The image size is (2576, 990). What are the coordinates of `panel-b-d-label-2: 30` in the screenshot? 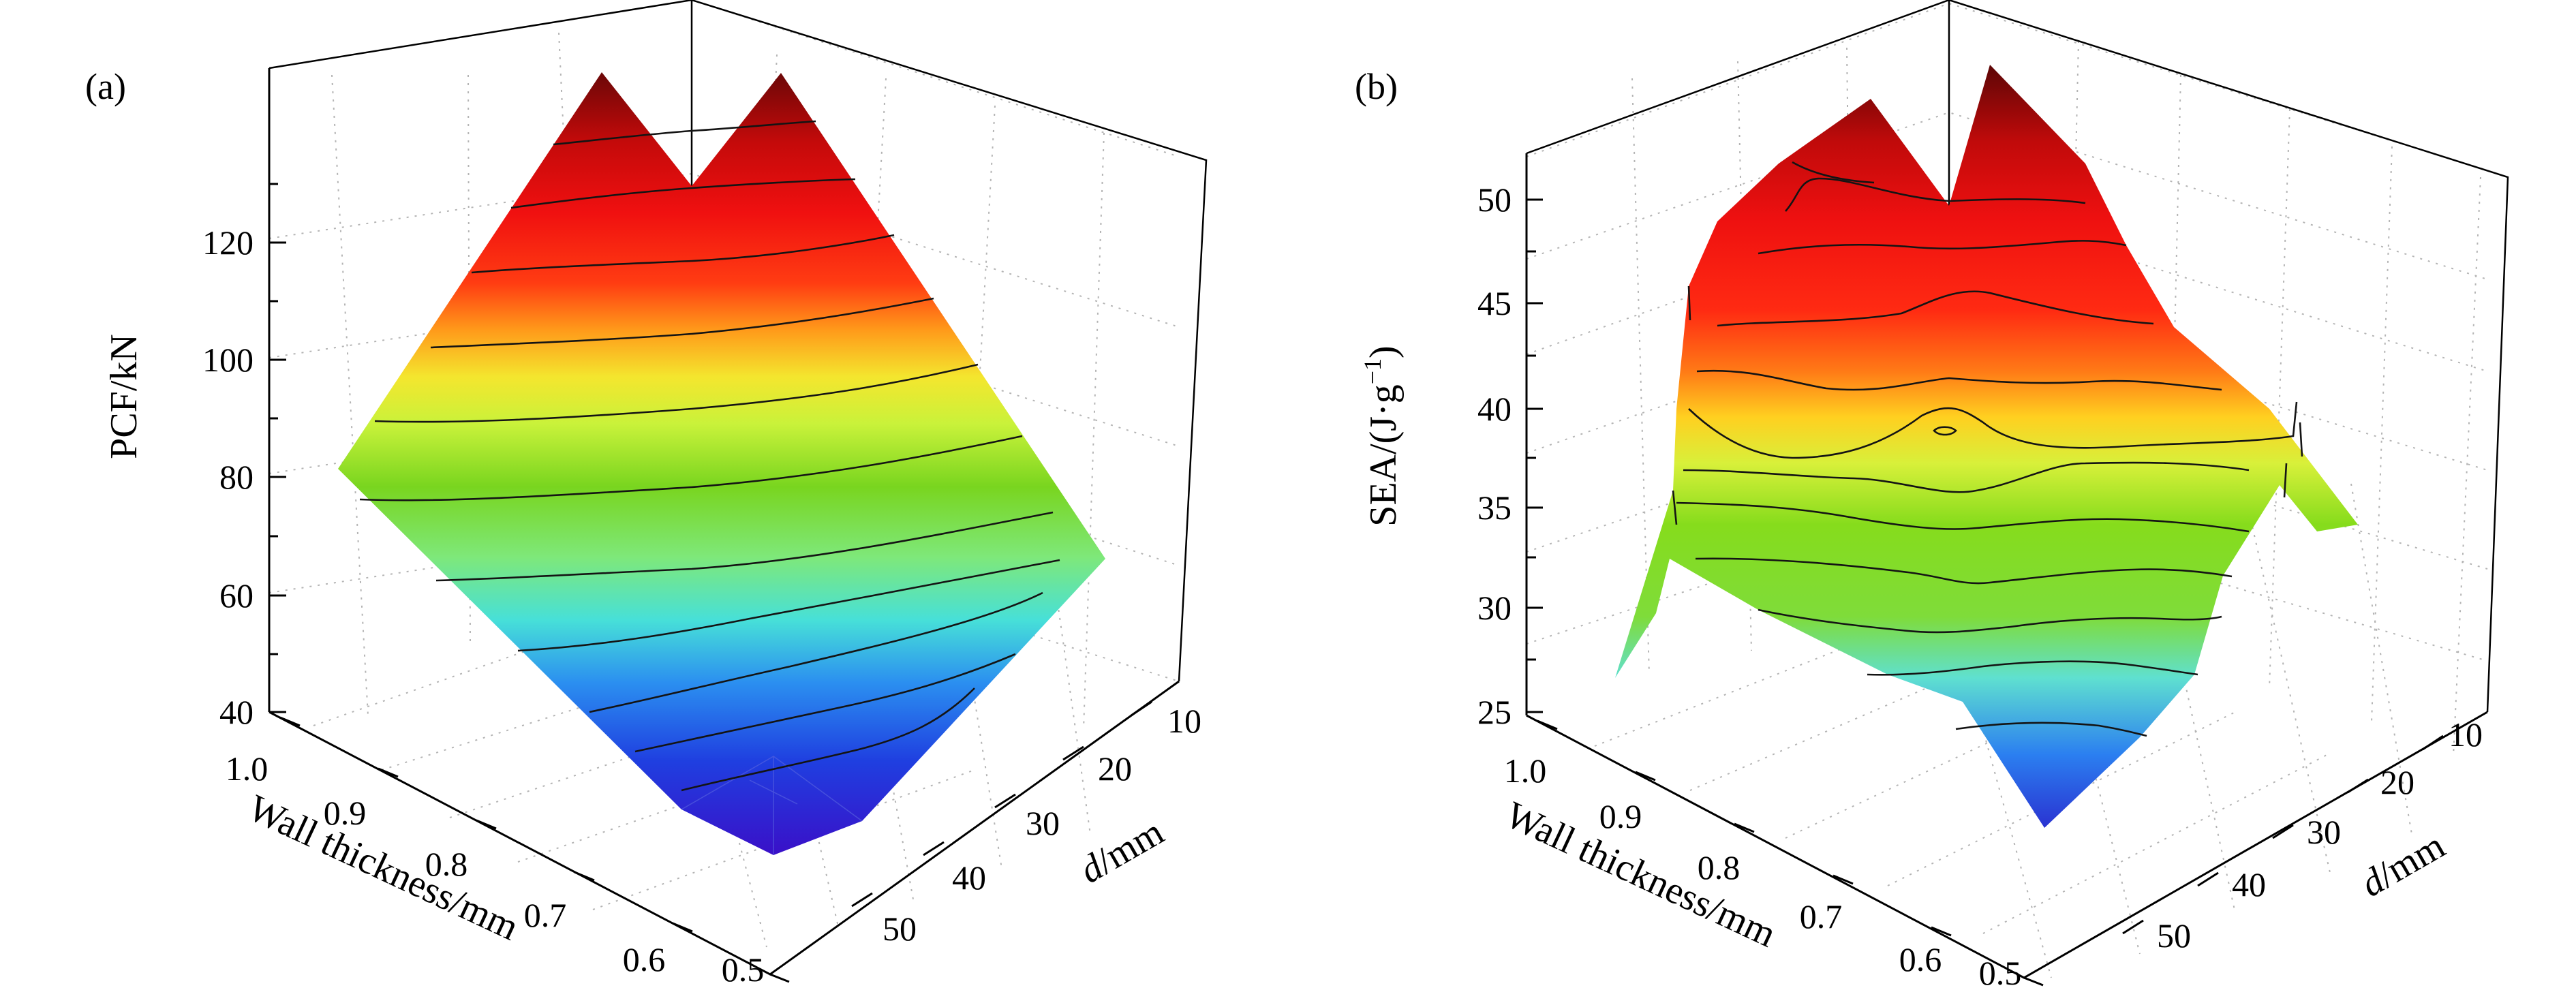 It's located at (2324, 832).